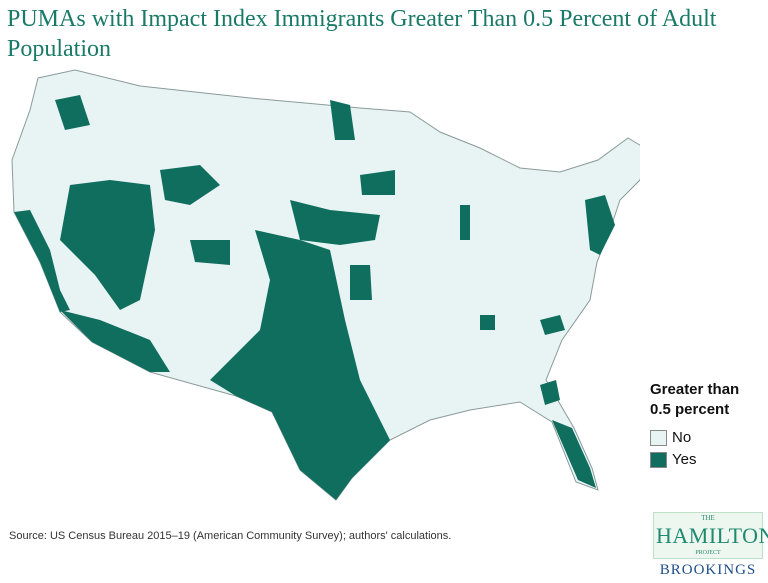  I want to click on legend-swatch-no, so click(658, 438).